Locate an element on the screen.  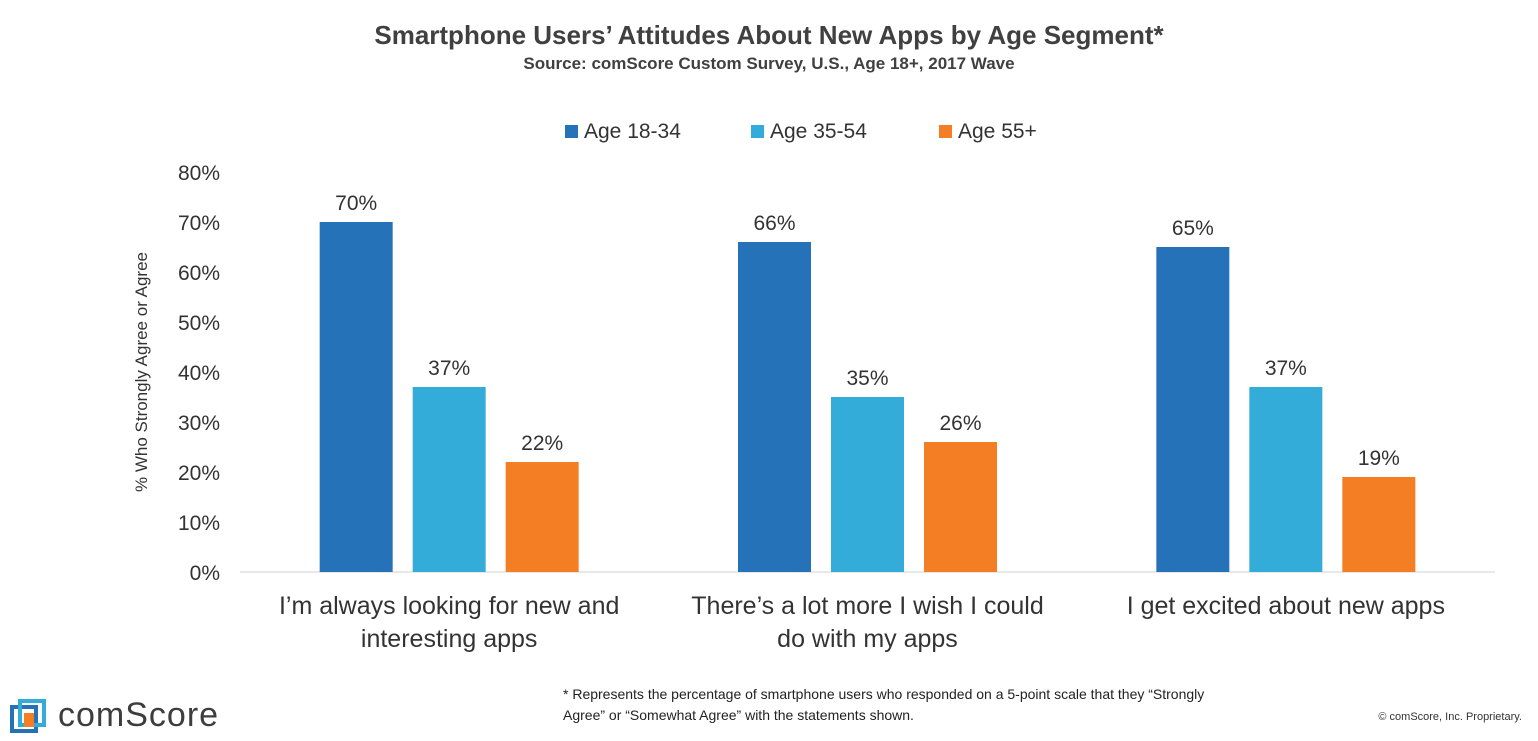
comscore-logo-text: comScore is located at coordinates (139, 715).